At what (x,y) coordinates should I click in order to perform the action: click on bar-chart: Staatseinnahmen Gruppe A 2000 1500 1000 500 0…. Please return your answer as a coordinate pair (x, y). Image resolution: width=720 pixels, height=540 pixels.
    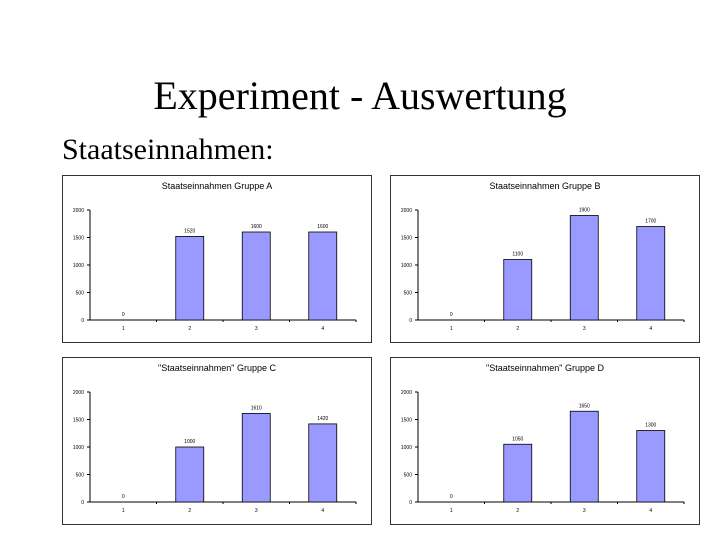
    Looking at the image, I should click on (217, 259).